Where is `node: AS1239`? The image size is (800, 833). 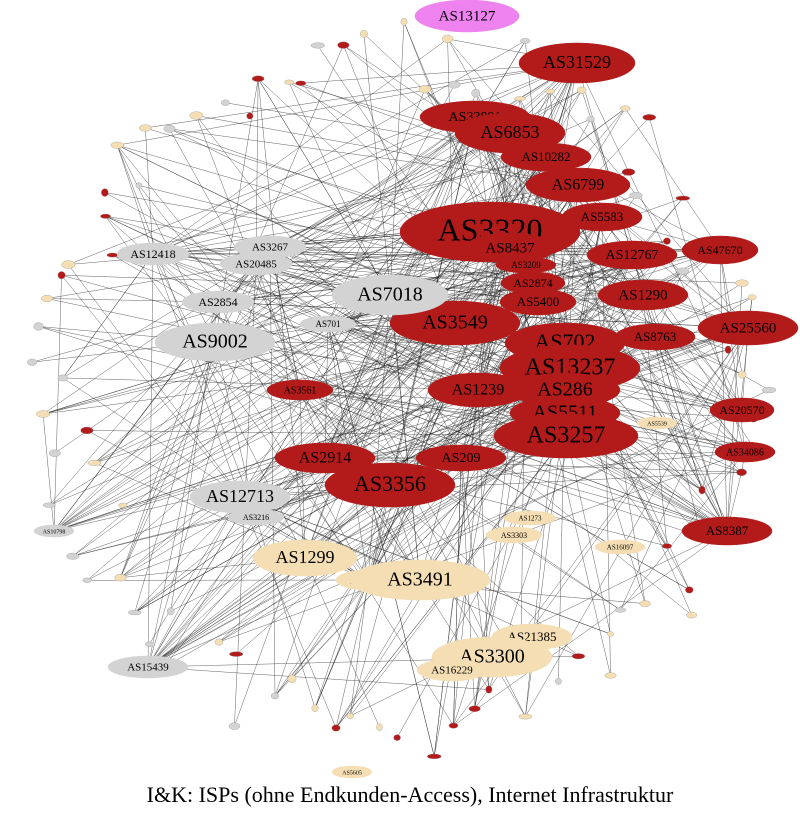 node: AS1239 is located at coordinates (478, 390).